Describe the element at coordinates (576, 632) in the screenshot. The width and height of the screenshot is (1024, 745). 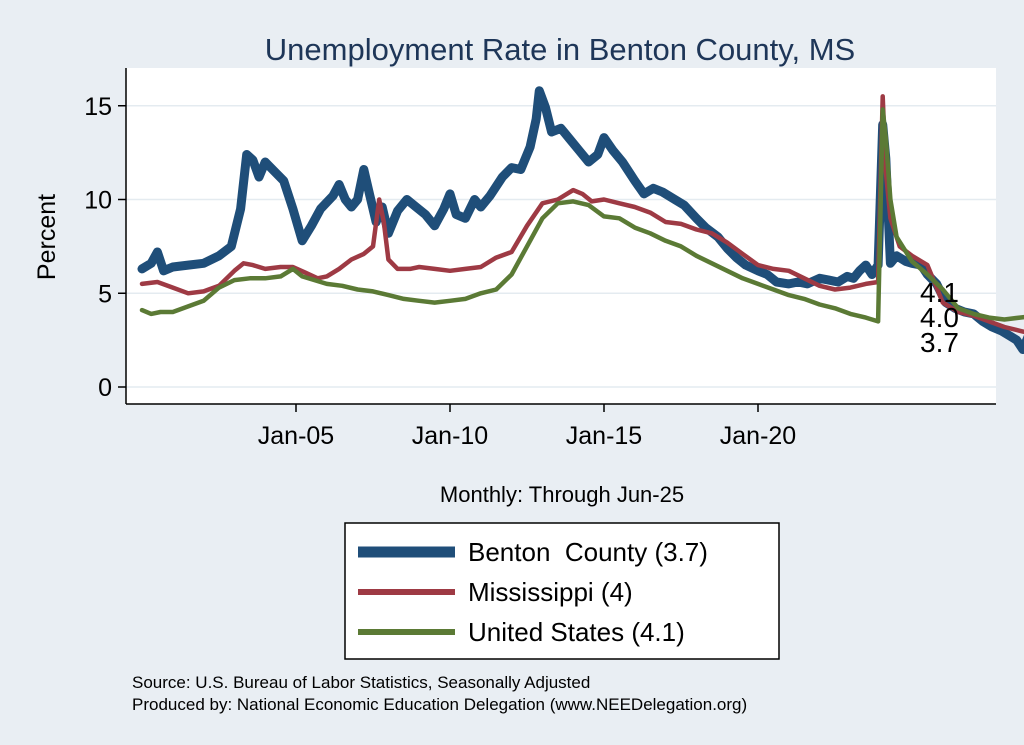
I see `legend-label-us: United States (4.1)` at that location.